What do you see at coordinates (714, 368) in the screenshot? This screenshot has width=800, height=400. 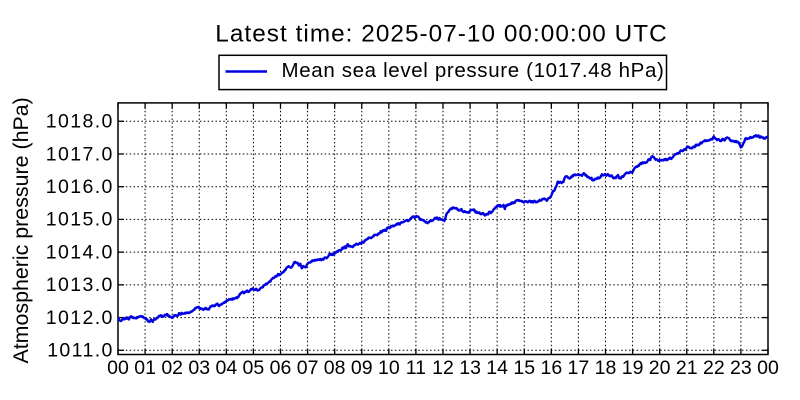 I see `svg-text: 22` at bounding box center [714, 368].